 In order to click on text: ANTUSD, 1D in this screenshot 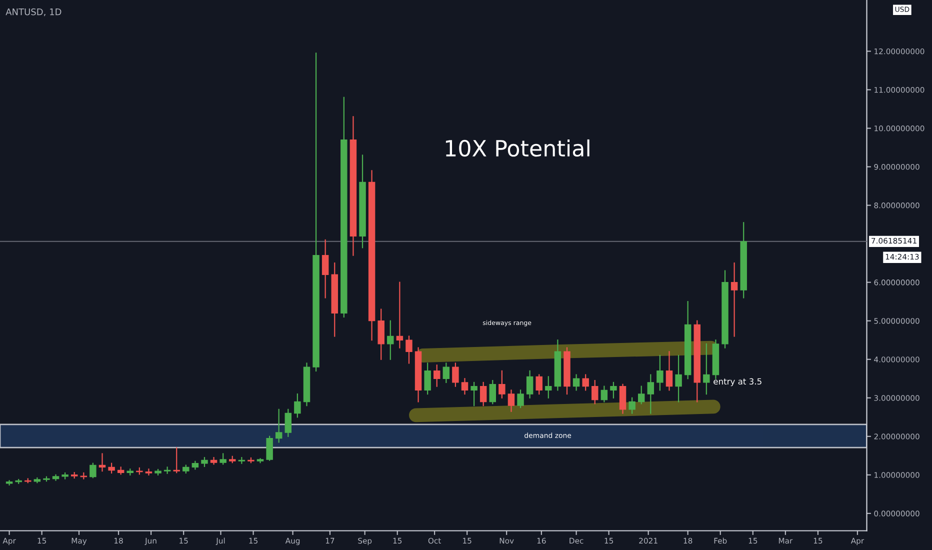, I will do `click(34, 12)`.